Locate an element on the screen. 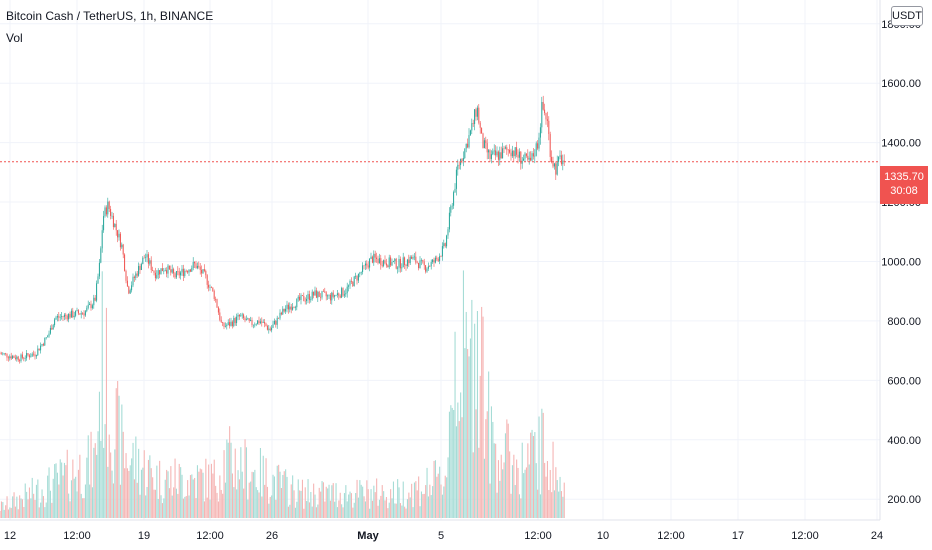  time-tick-label: 26 is located at coordinates (272, 536).